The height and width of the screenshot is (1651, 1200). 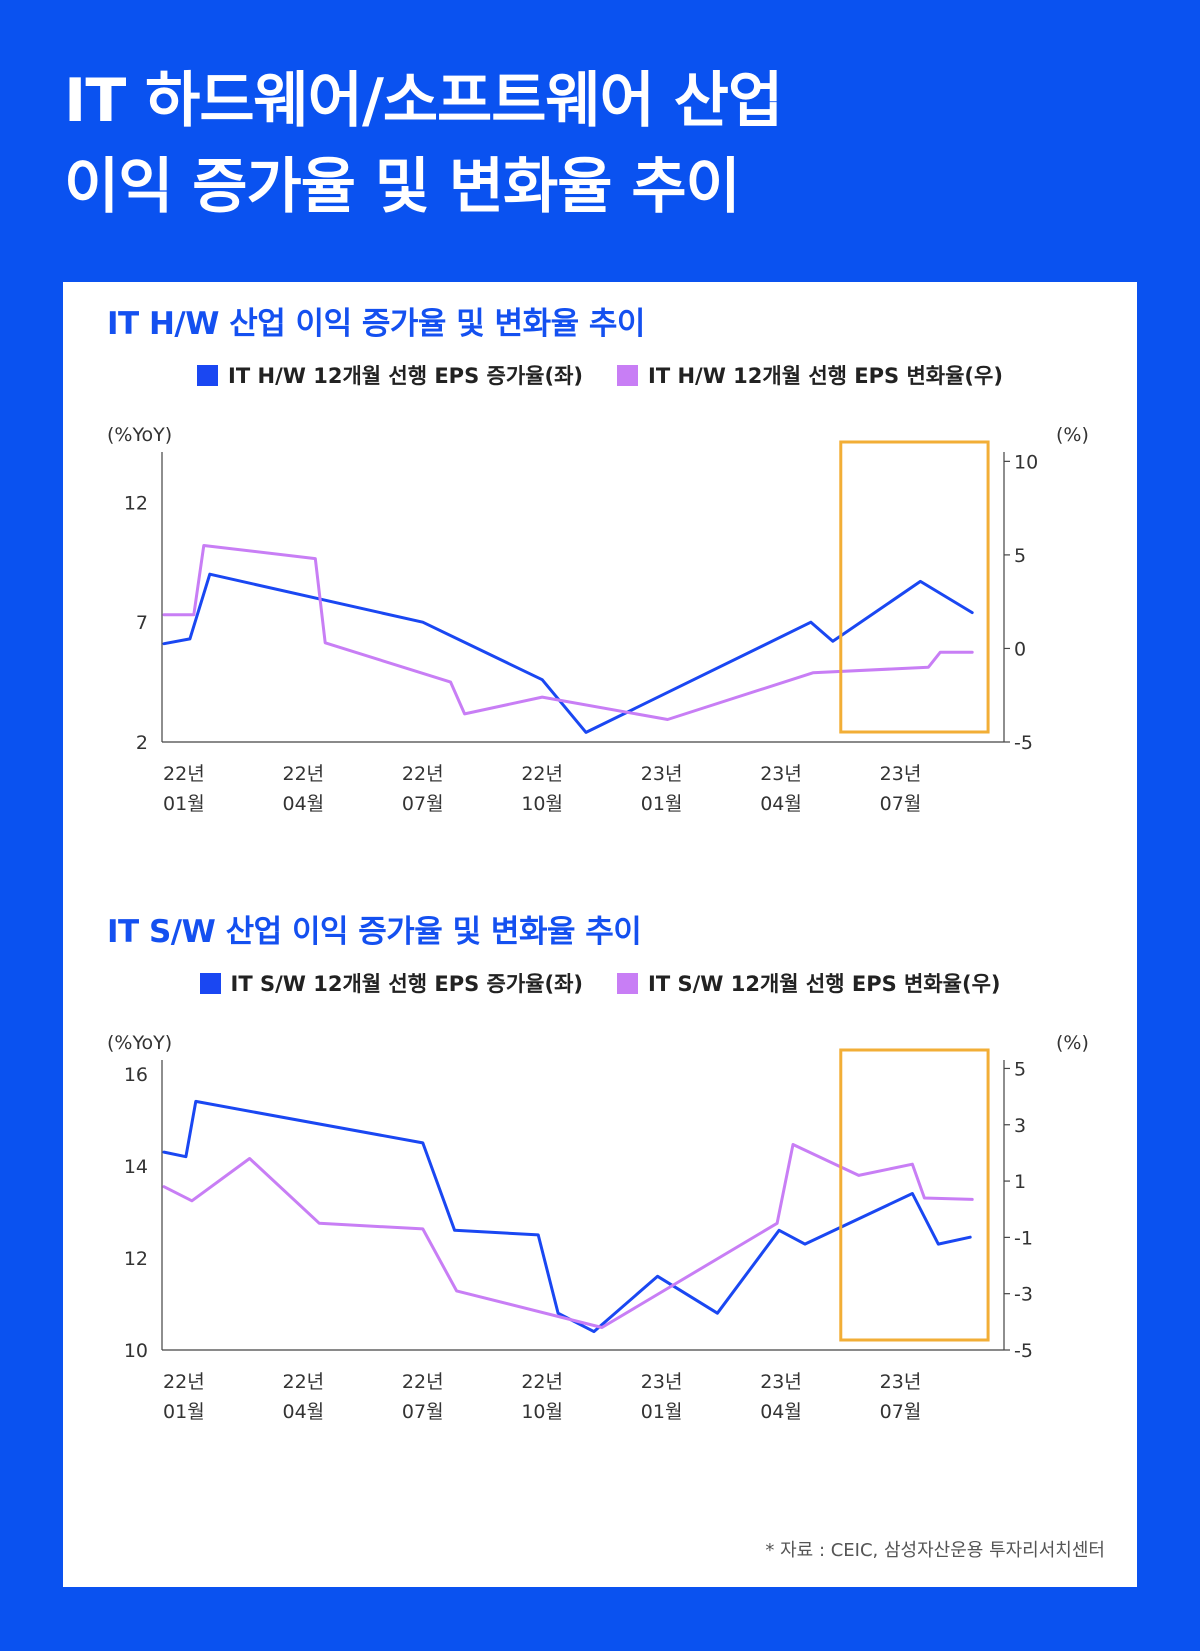 What do you see at coordinates (824, 984) in the screenshot?
I see `sw-legend-right-label: IT S/W 12개월 선행 EPS 변화율(우)` at bounding box center [824, 984].